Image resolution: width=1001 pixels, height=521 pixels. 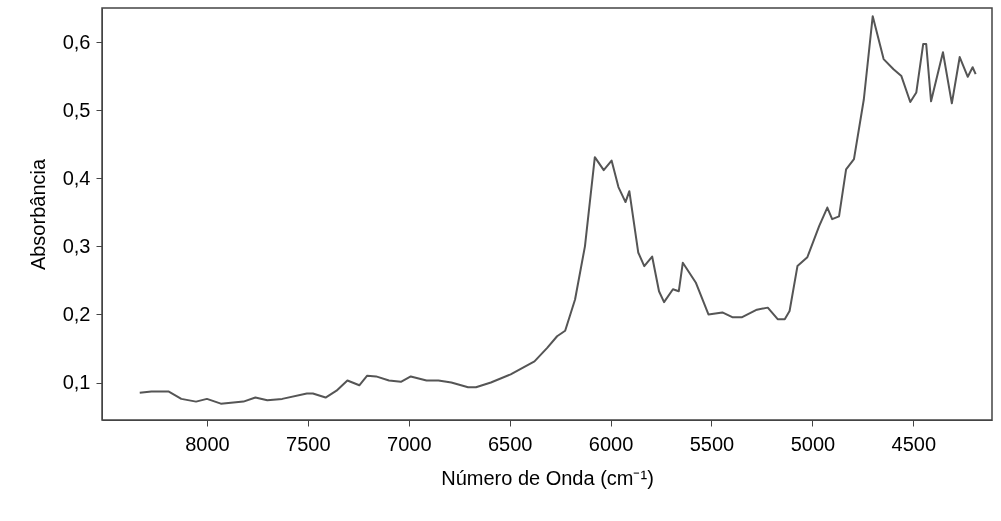 I want to click on y-tick-label: 0,3, so click(x=76, y=245).